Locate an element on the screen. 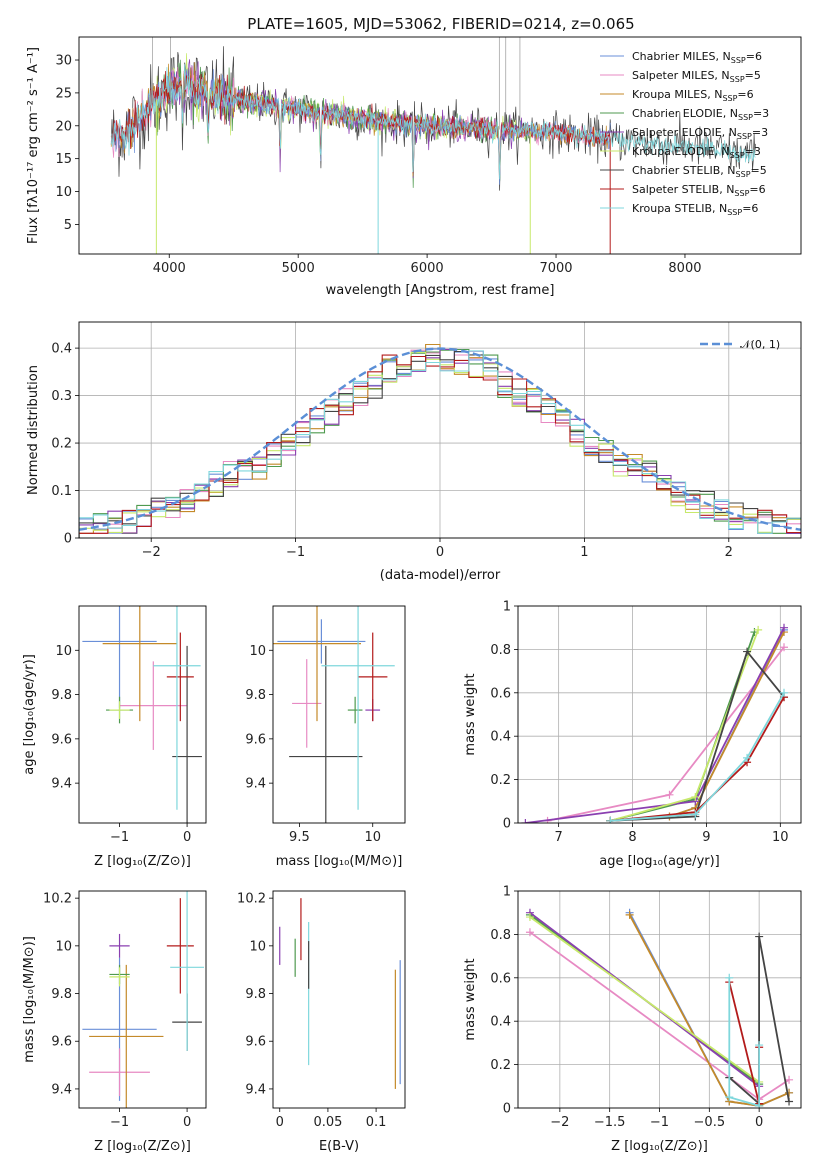 The height and width of the screenshot is (1170, 819). legend-entry: Salpeter MILES, NSSP=5 is located at coordinates (696, 76).